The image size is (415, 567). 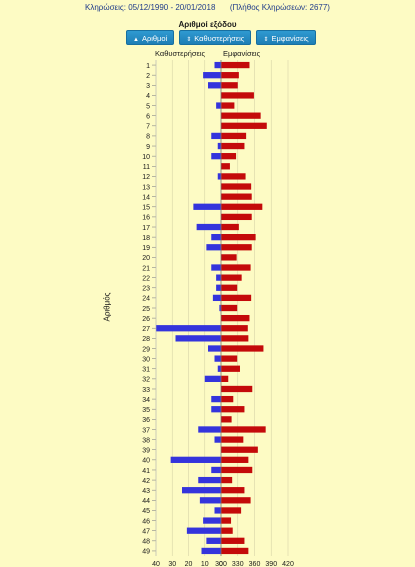 I want to click on category-label: 7, so click(x=148, y=127).